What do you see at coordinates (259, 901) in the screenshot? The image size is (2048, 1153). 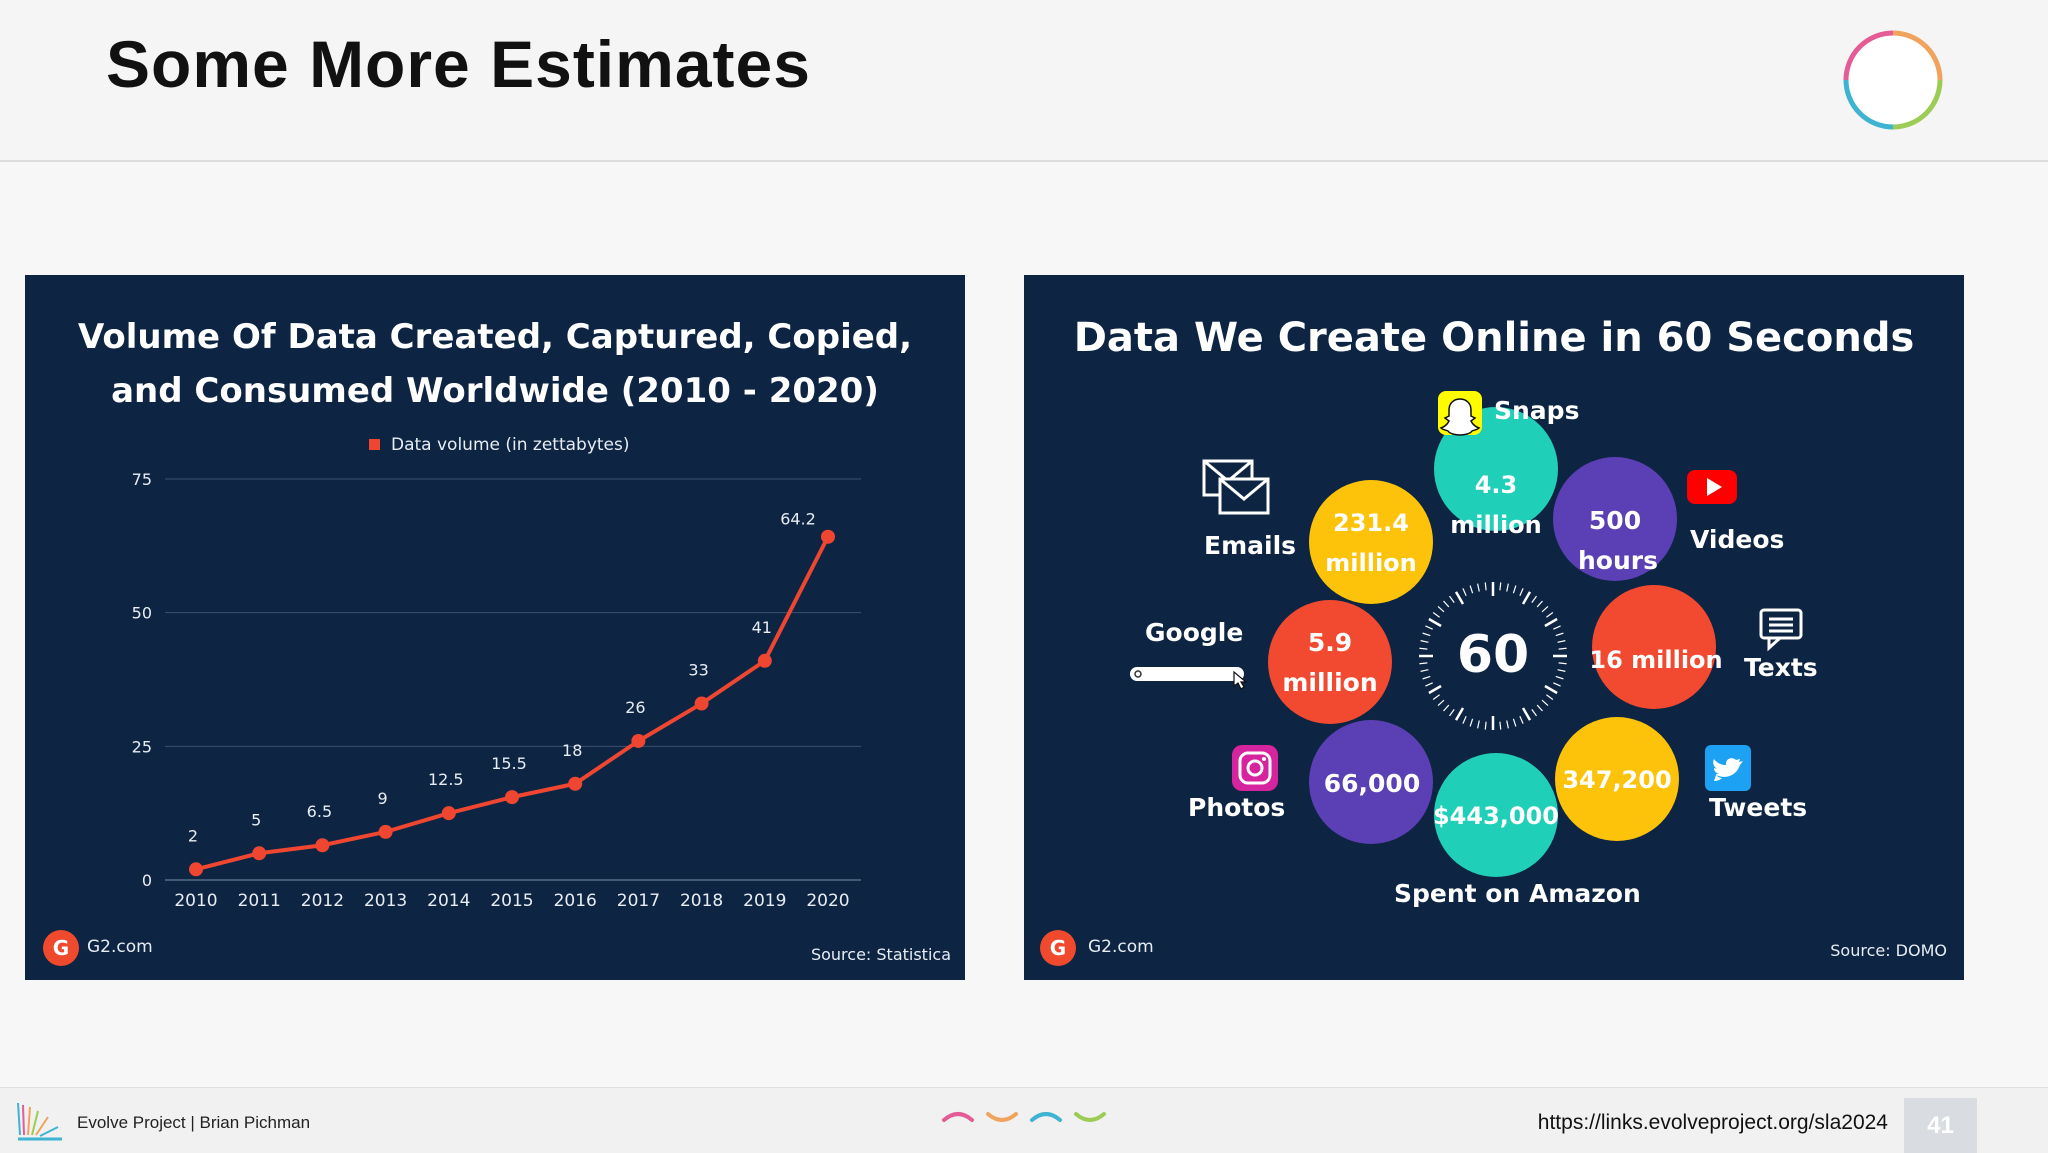 I see `x-tick-label-2011: 2011` at bounding box center [259, 901].